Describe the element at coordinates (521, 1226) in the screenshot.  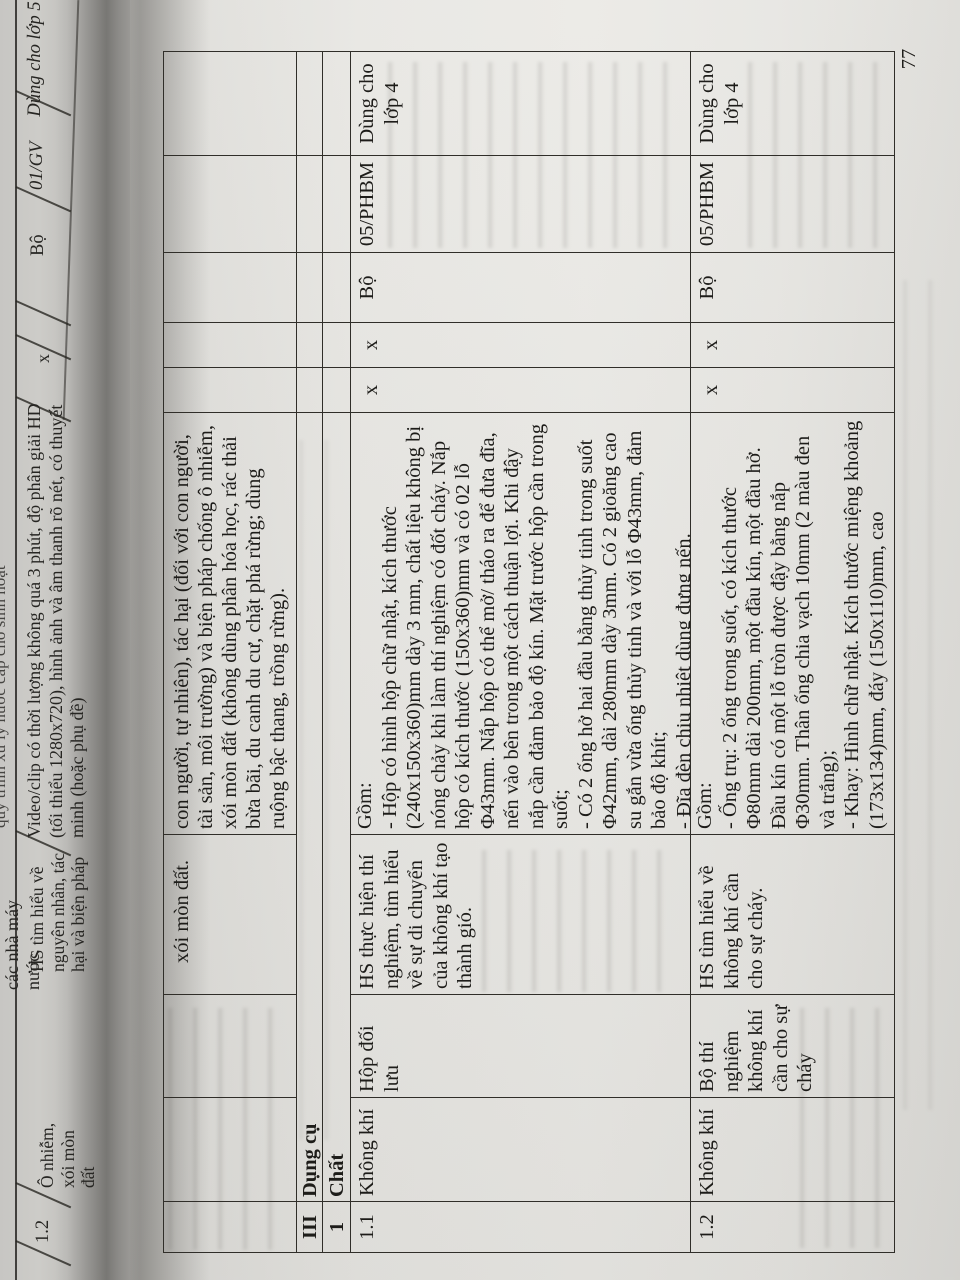
I see `cell-stt: 1.1` at that location.